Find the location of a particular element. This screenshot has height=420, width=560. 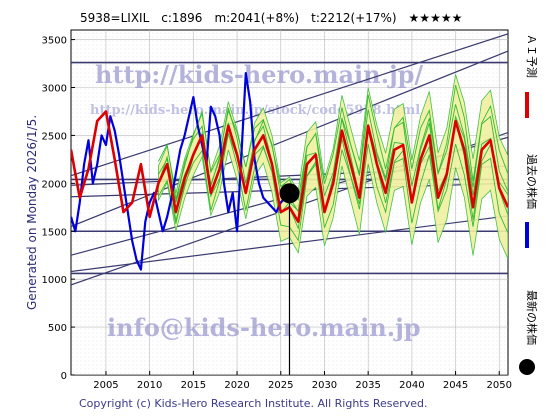

y-axis: 0 500 1000 1500 2000 2500 3000 3500 is located at coordinates (58, 209).